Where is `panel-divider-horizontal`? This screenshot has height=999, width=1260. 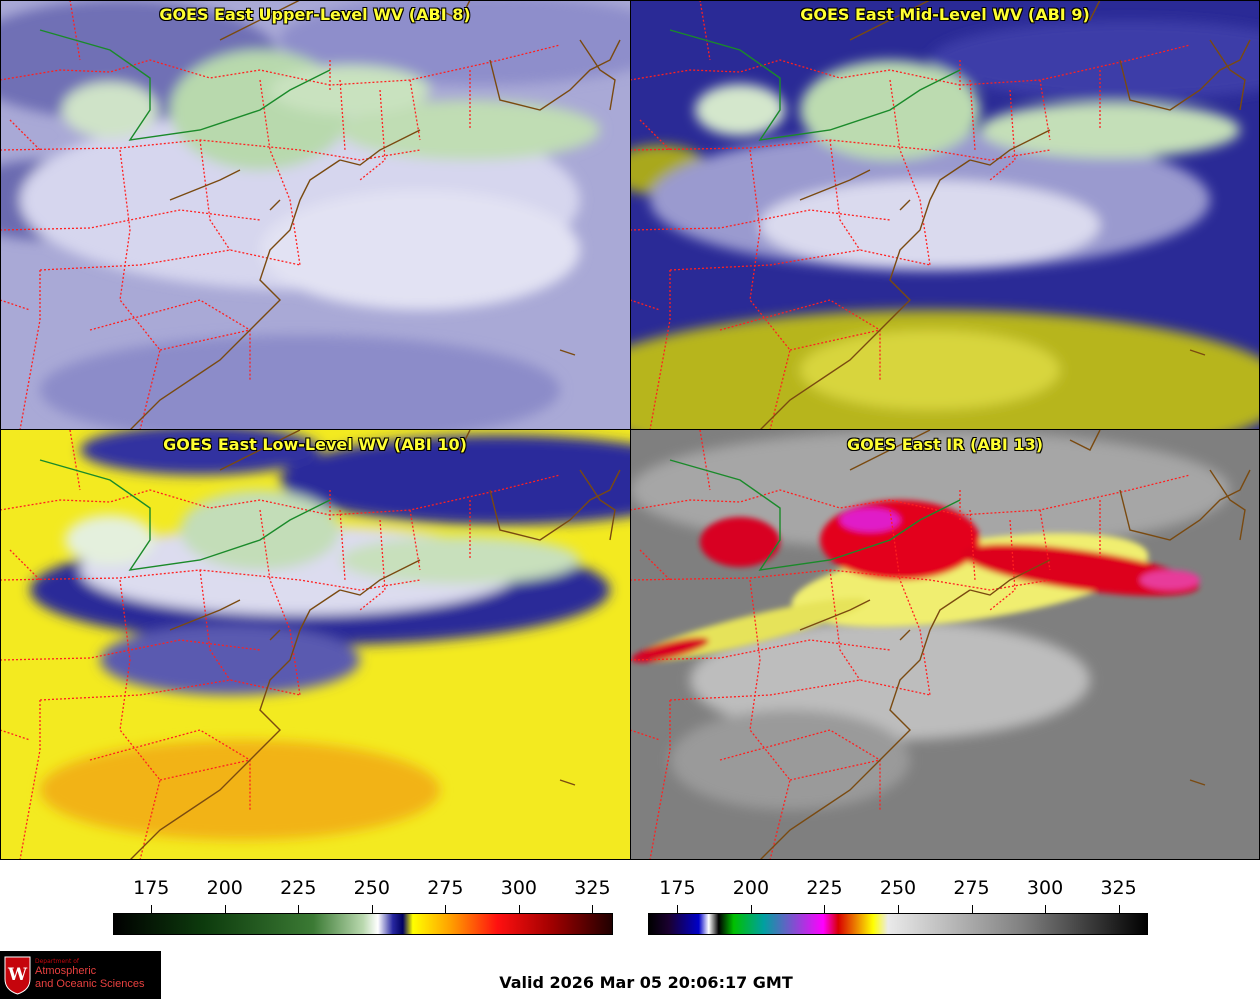 panel-divider-horizontal is located at coordinates (630, 429).